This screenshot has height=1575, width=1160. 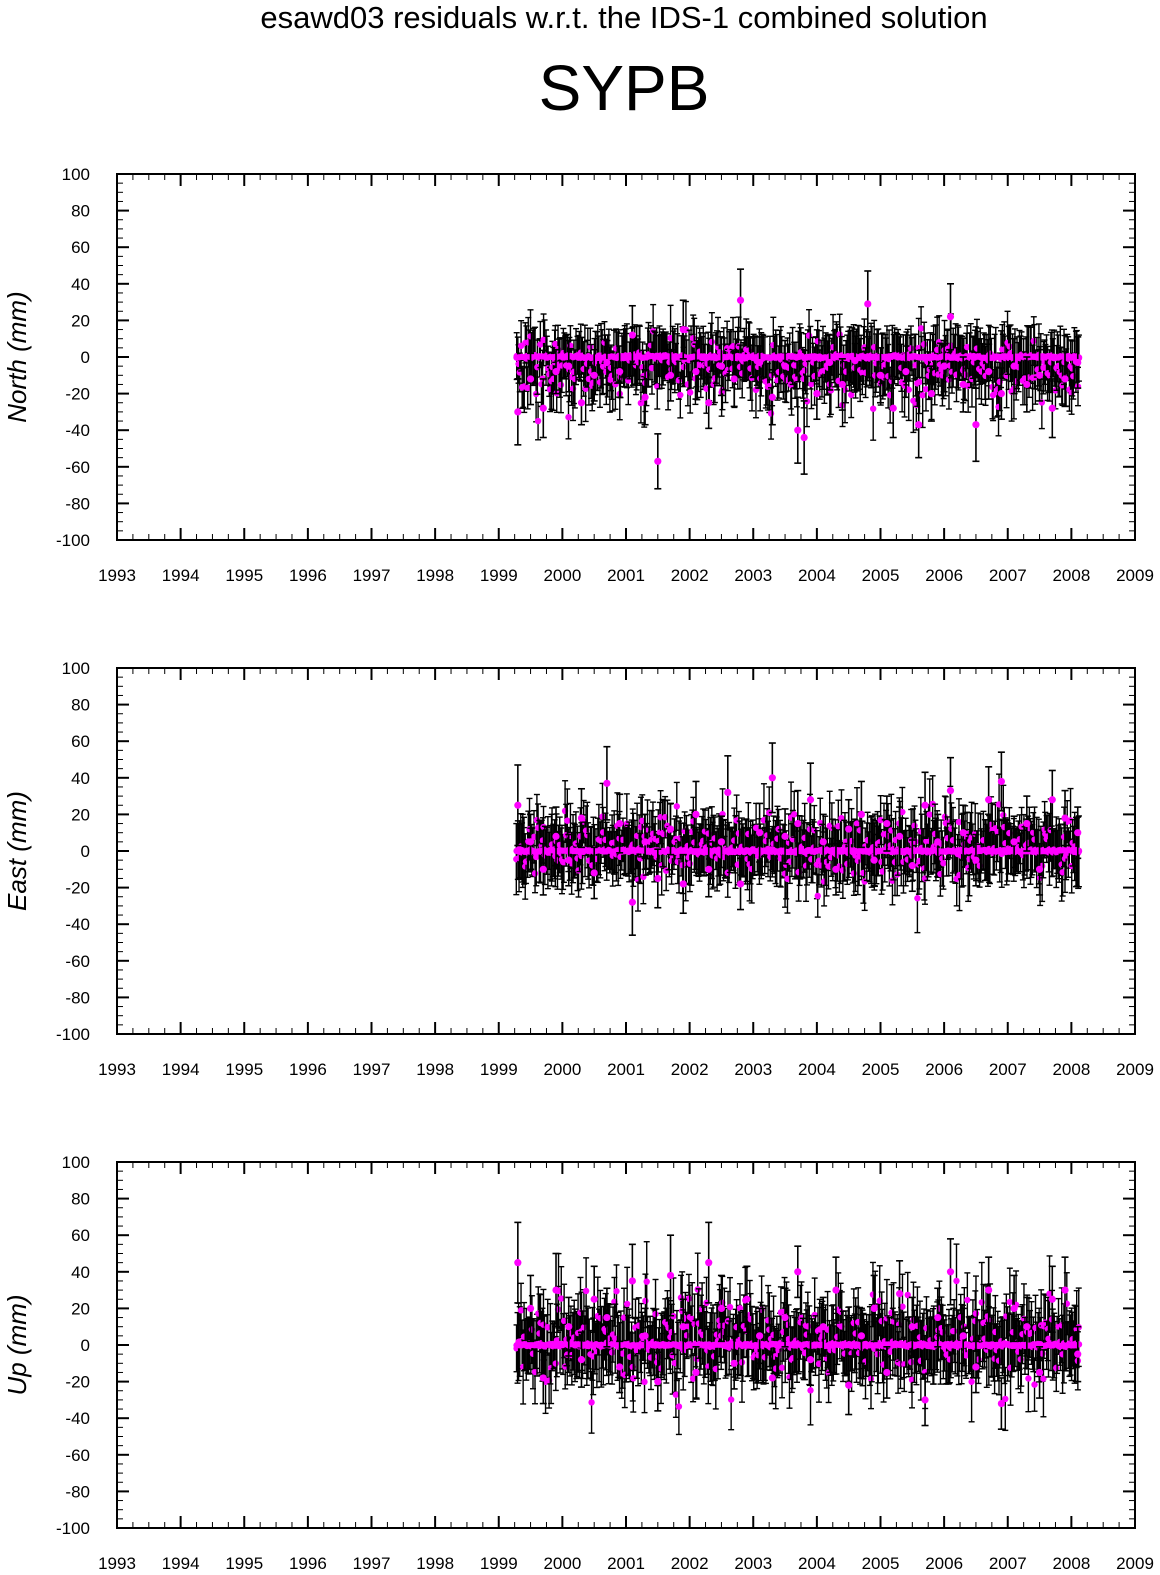 What do you see at coordinates (308, 1069) in the screenshot?
I see `x-tick-label: 1996` at bounding box center [308, 1069].